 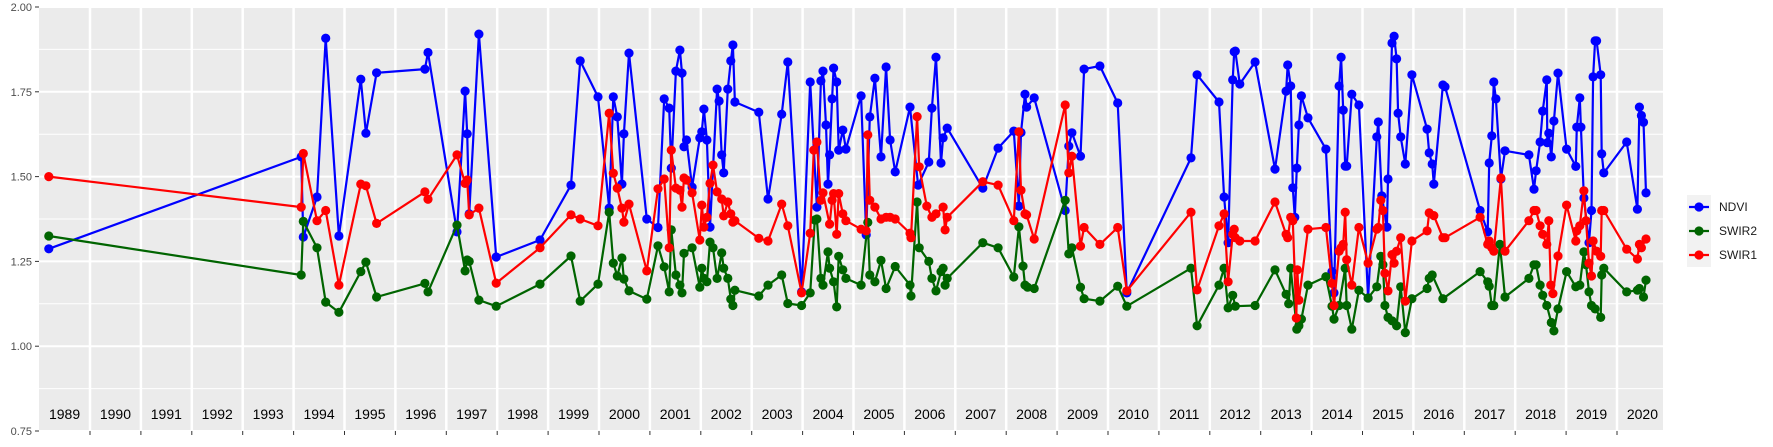 What do you see at coordinates (21, 93) in the screenshot?
I see `y-tick-label: 1.75` at bounding box center [21, 93].